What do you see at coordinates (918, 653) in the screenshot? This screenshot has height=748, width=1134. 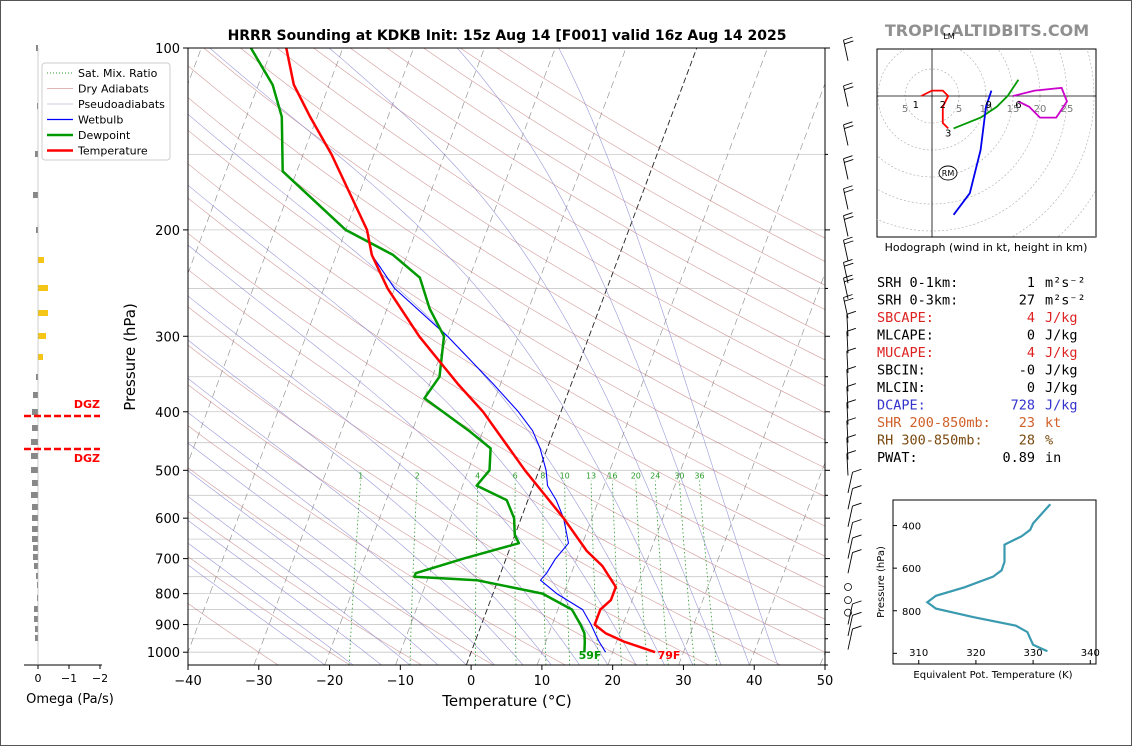 I see `theta-e-x-tick-label: 310` at bounding box center [918, 653].